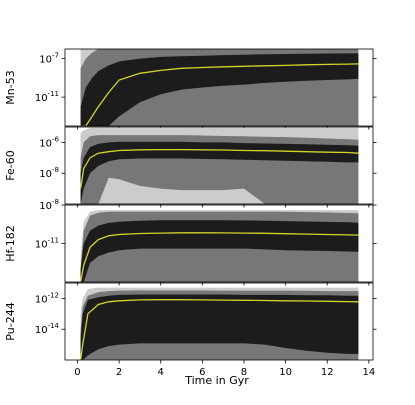 The image size is (415, 405). I want to click on y-tick-label: 10⁻¹², so click(47, 298).